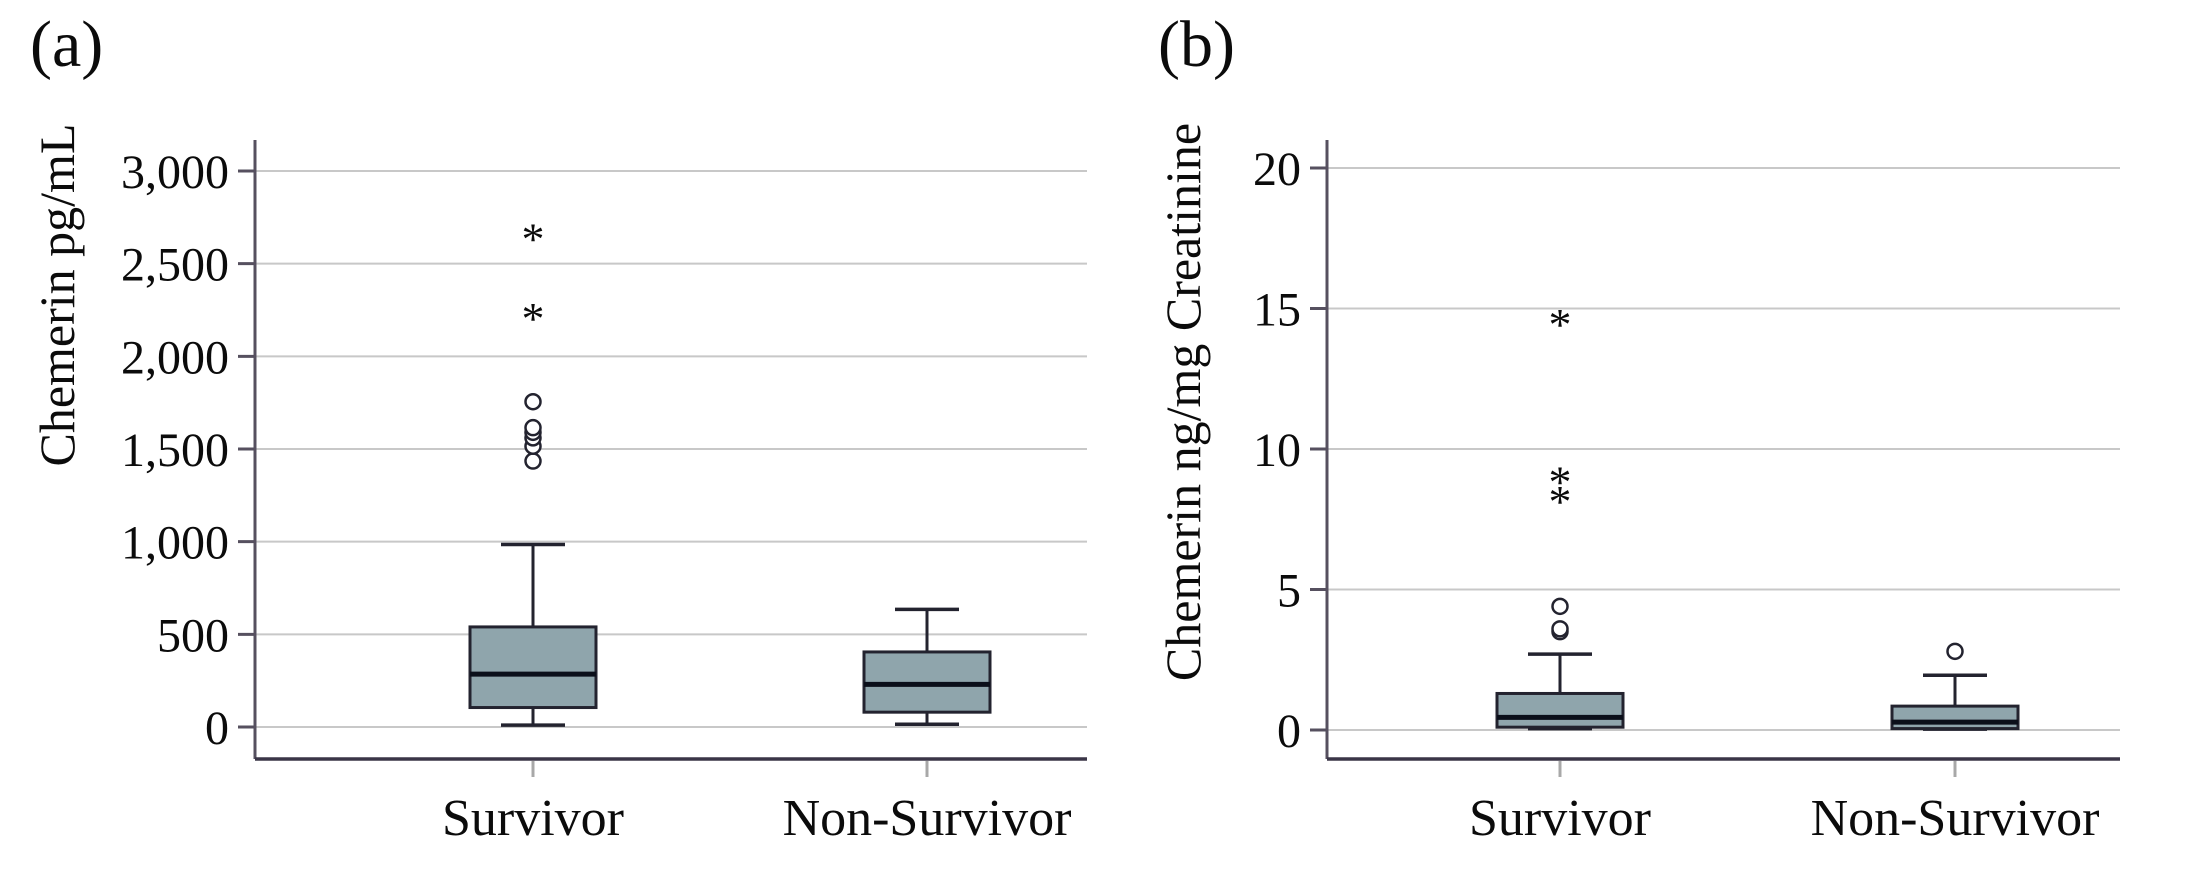 Image resolution: width=2185 pixels, height=878 pixels. I want to click on panel-b-y-axis-title: Chemerin ng/mg Creatinine, so click(1183, 402).